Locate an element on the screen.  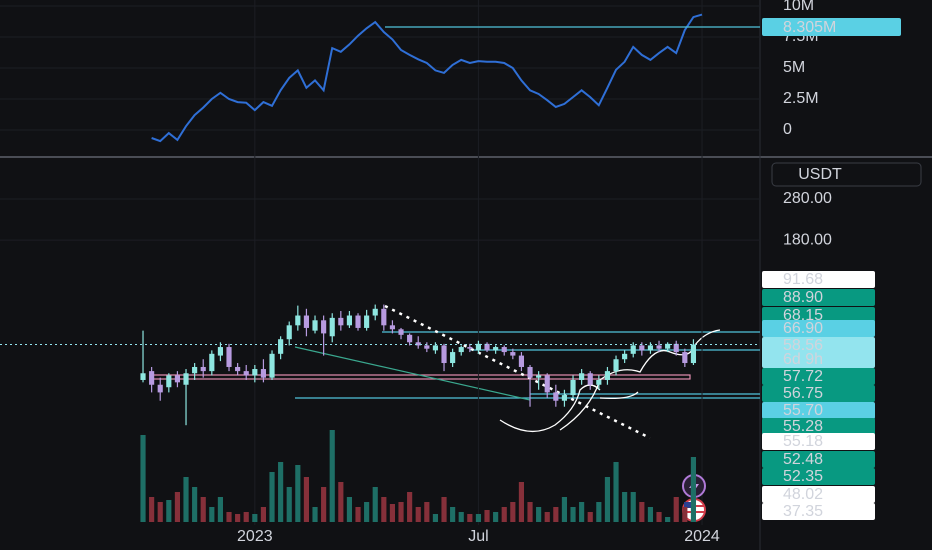
x-tick-label: 2023 is located at coordinates (255, 536).